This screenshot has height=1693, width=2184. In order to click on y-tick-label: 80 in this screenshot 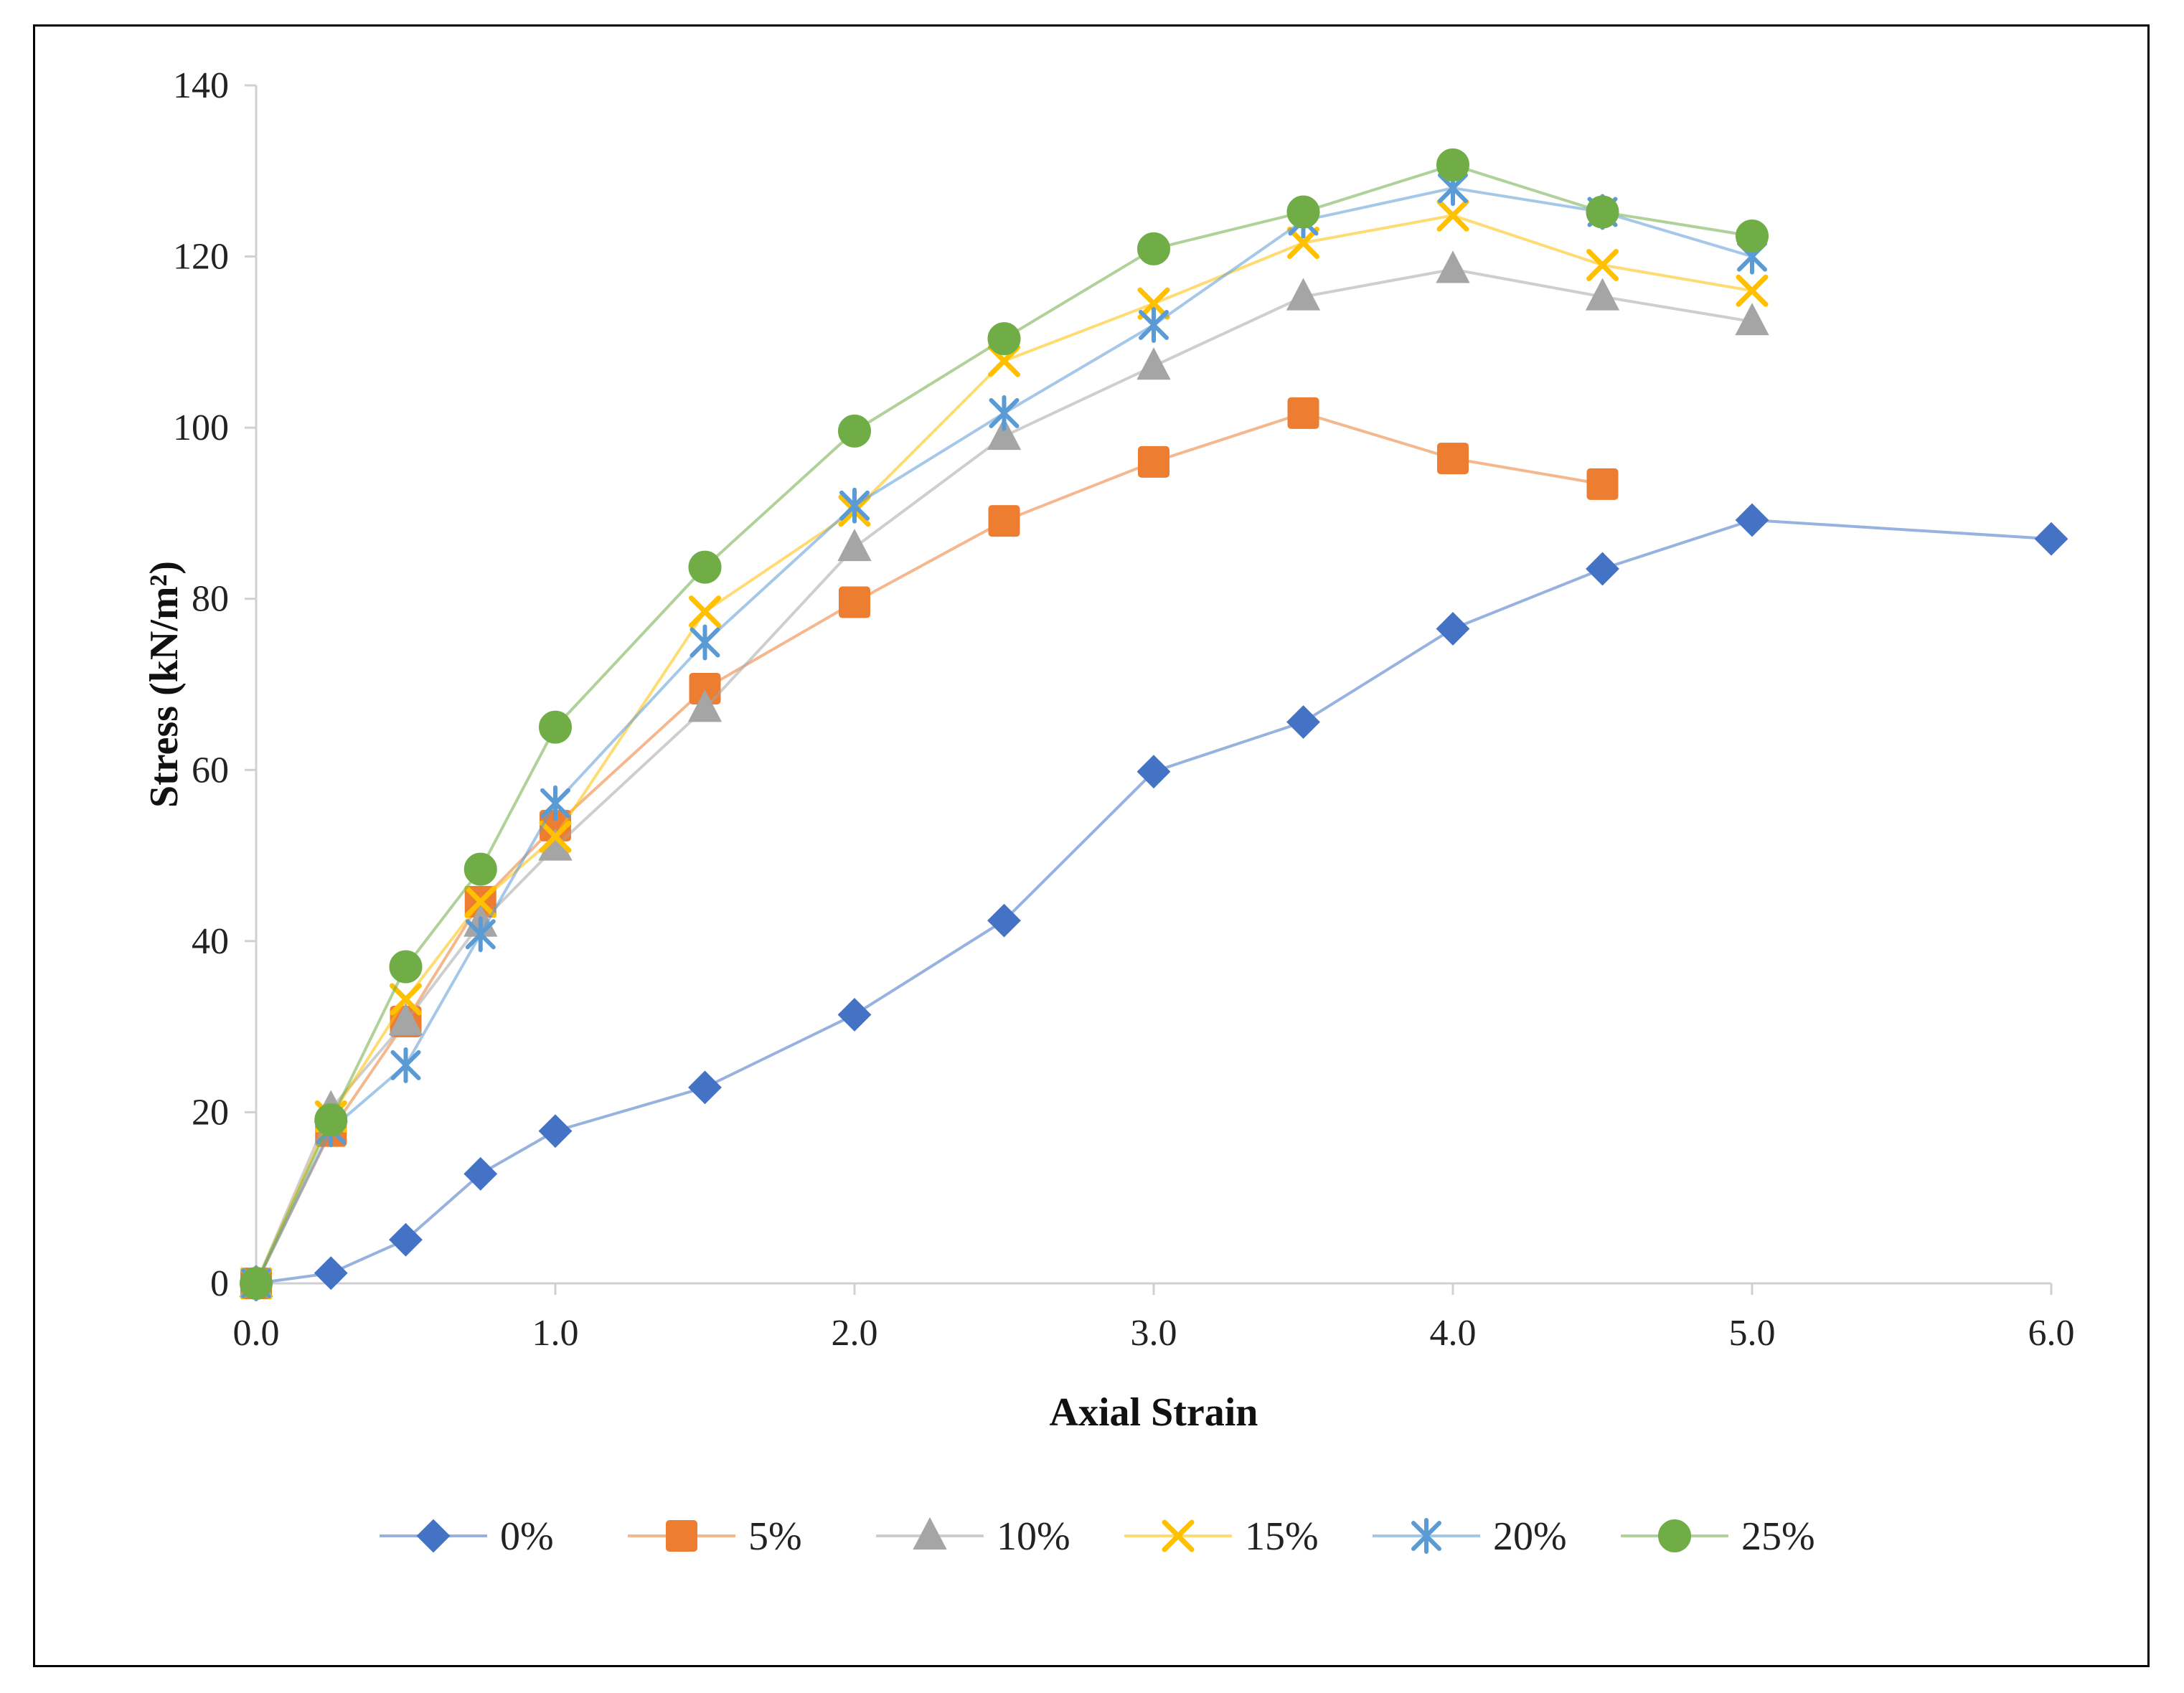, I will do `click(210, 599)`.